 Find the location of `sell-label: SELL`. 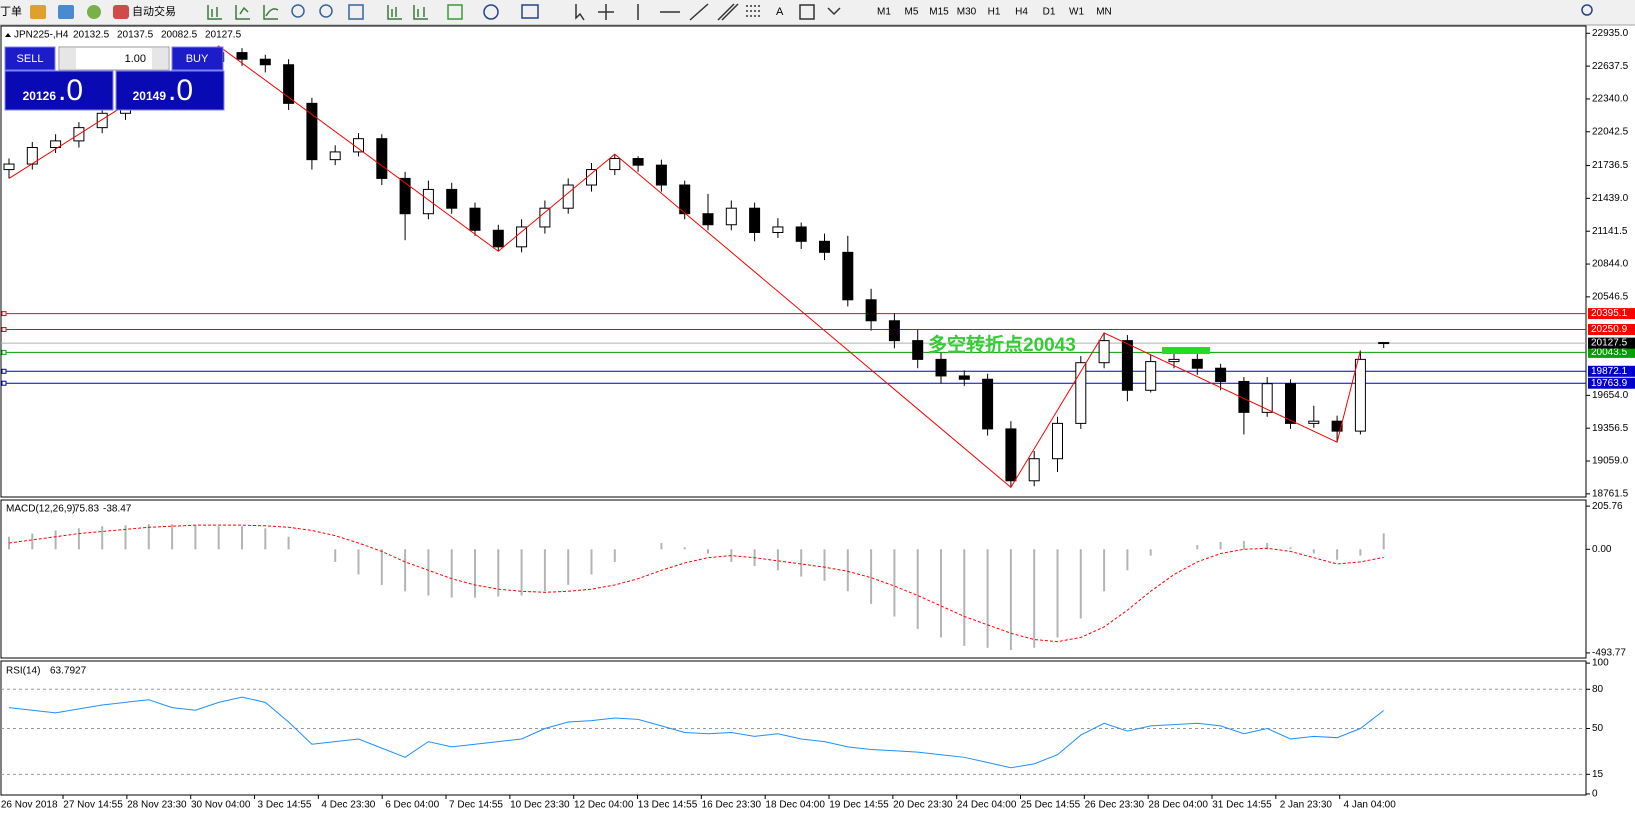

sell-label: SELL is located at coordinates (30, 59).